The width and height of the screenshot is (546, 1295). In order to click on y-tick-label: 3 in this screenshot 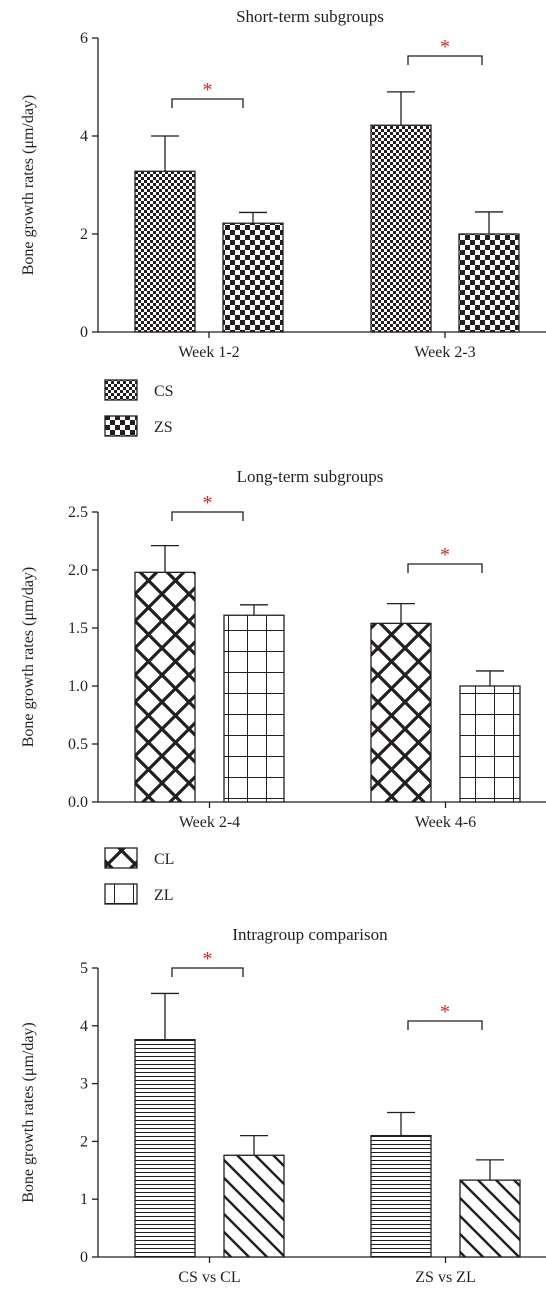, I will do `click(84, 1084)`.